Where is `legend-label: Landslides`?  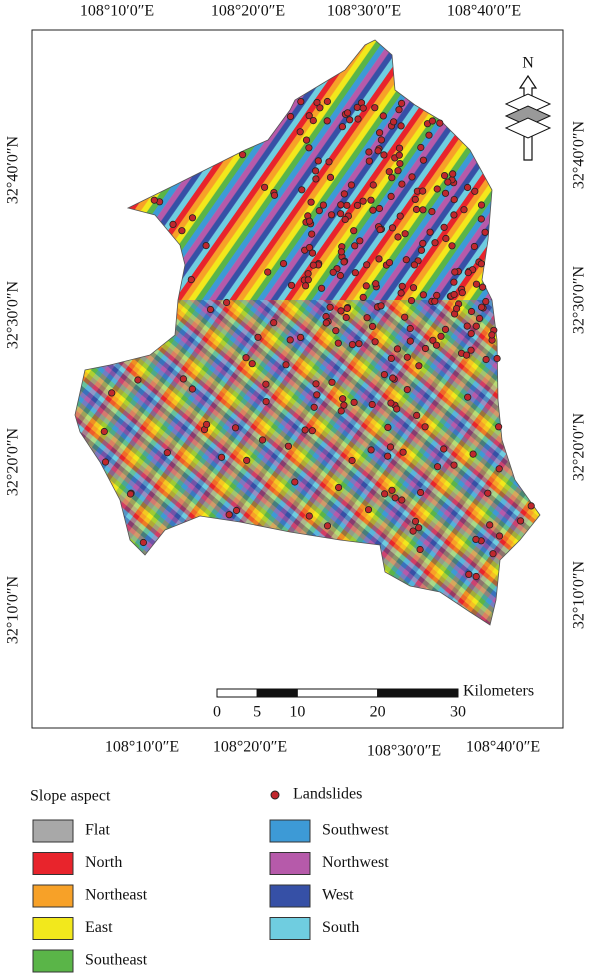
legend-label: Landslides is located at coordinates (327, 794).